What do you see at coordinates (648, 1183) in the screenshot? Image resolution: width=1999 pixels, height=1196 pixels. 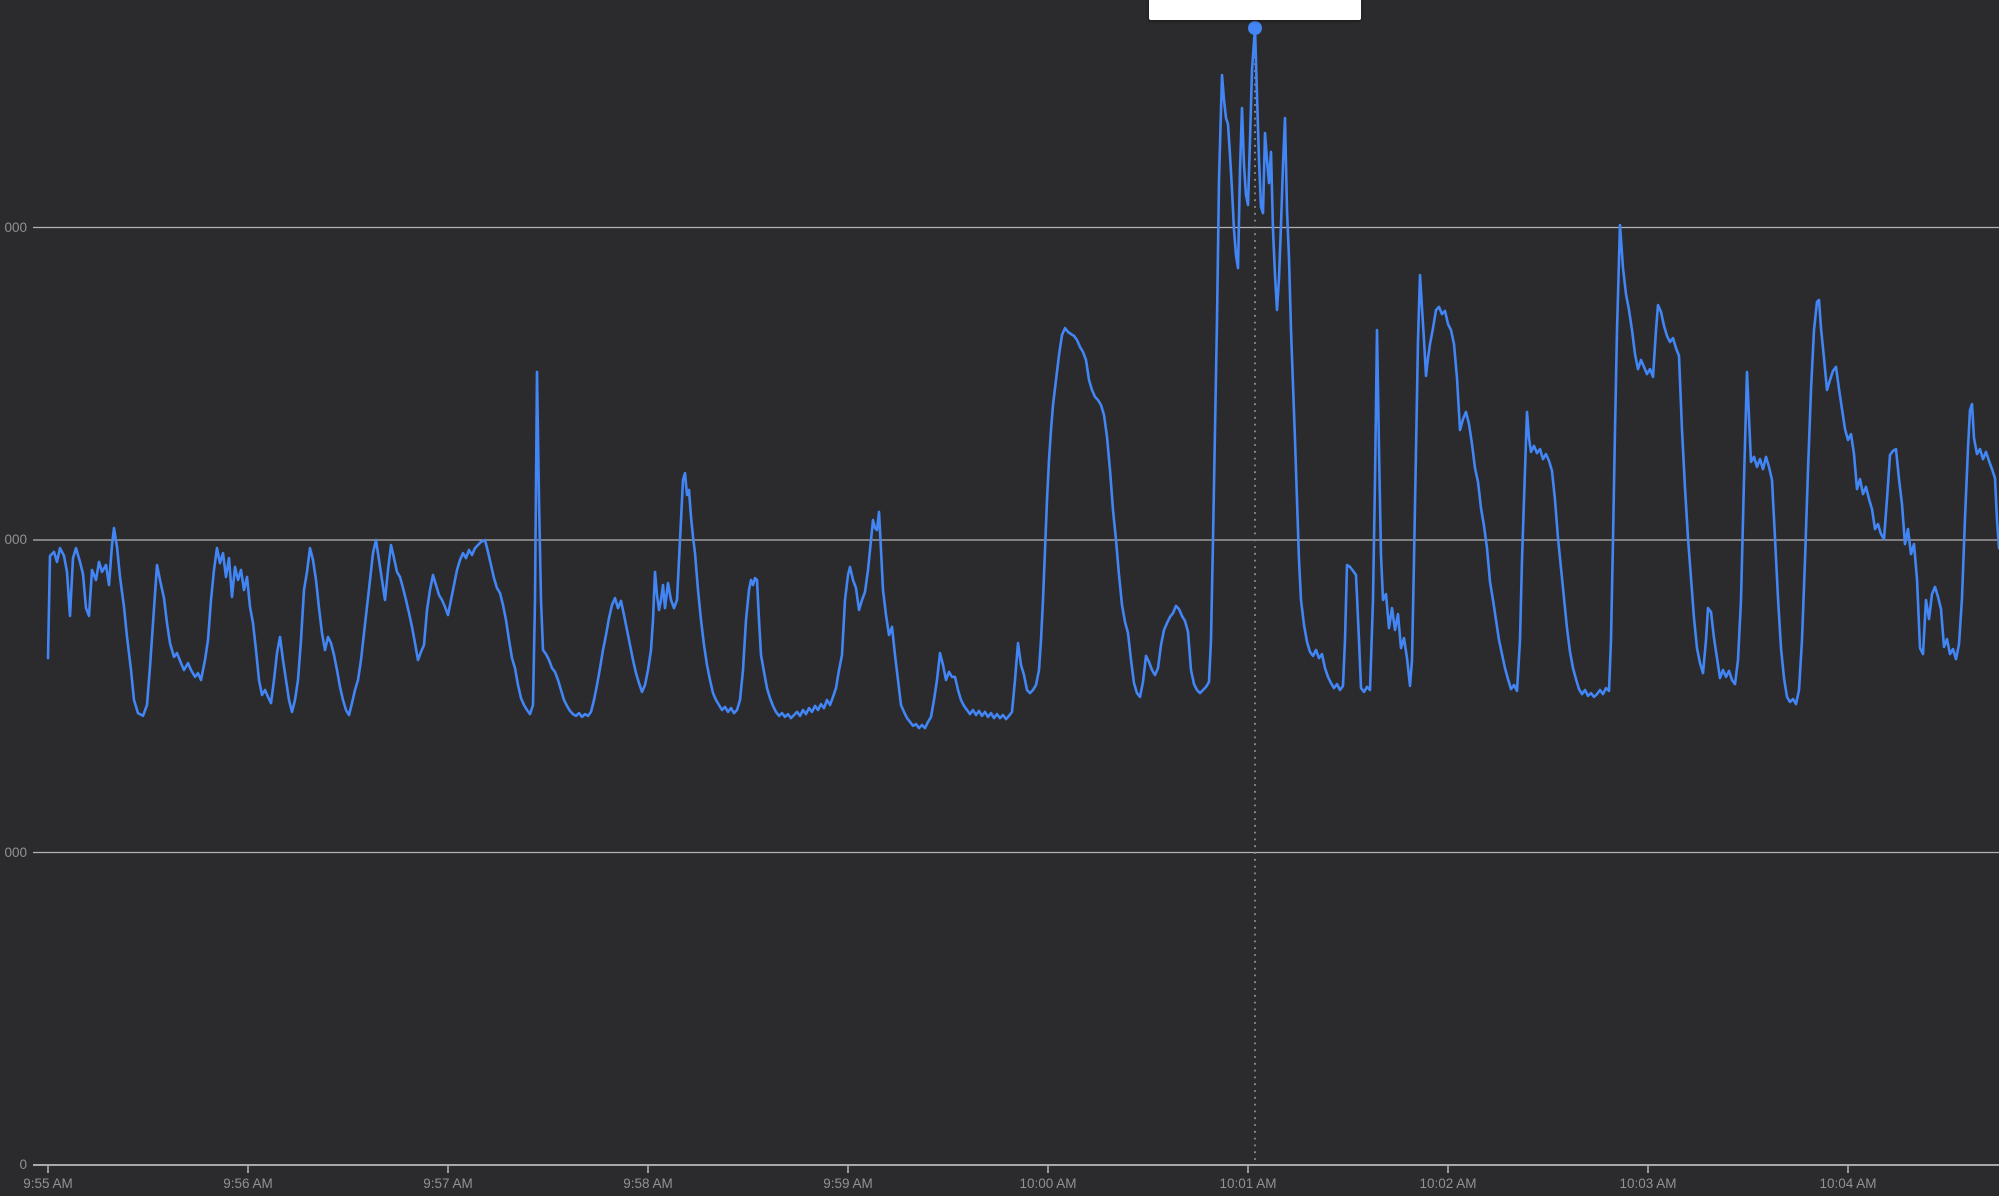 I see `x-tick-label: 9:58 AM` at bounding box center [648, 1183].